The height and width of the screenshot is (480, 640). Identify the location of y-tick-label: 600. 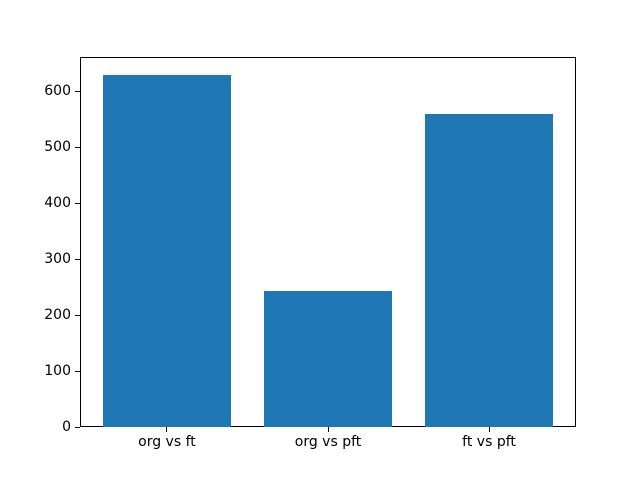
(57, 91).